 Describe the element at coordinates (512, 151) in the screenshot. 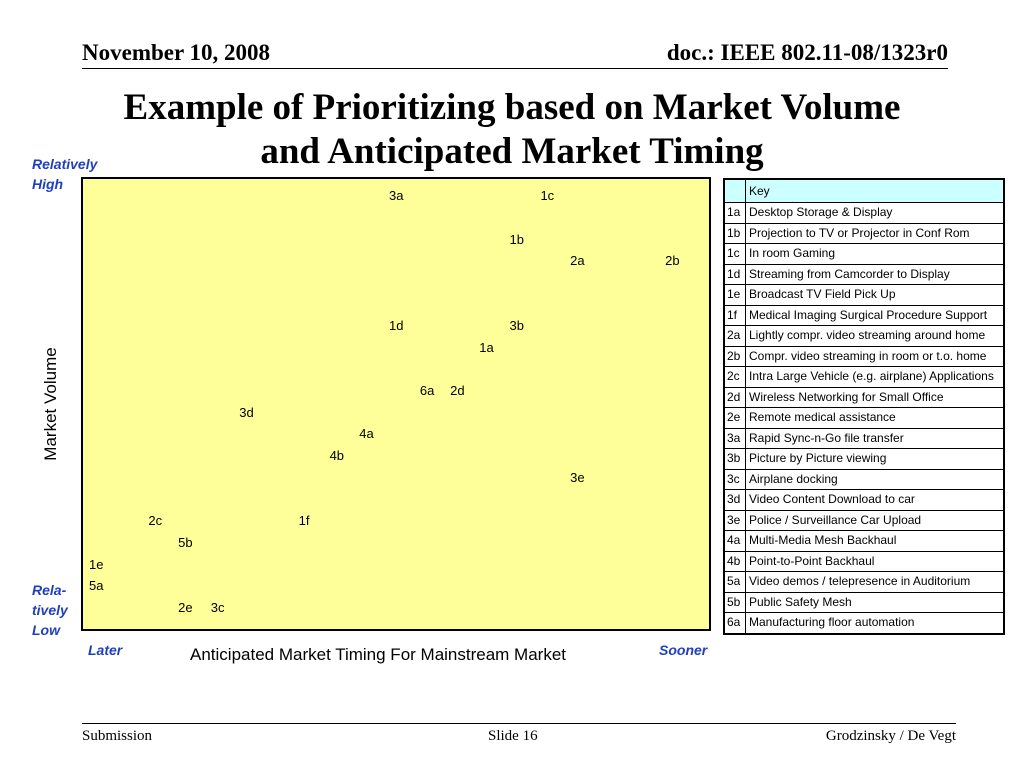

I see `slide-title-line-2: and Anticipated Market Timing` at that location.